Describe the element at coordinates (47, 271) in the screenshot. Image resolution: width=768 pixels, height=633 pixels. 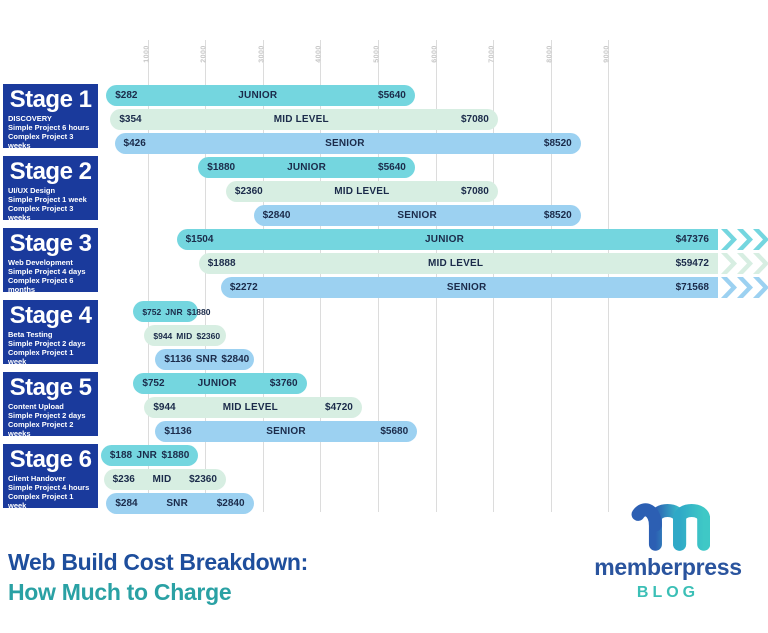
I see `stage-simple-line: Simple Project 4 days` at that location.